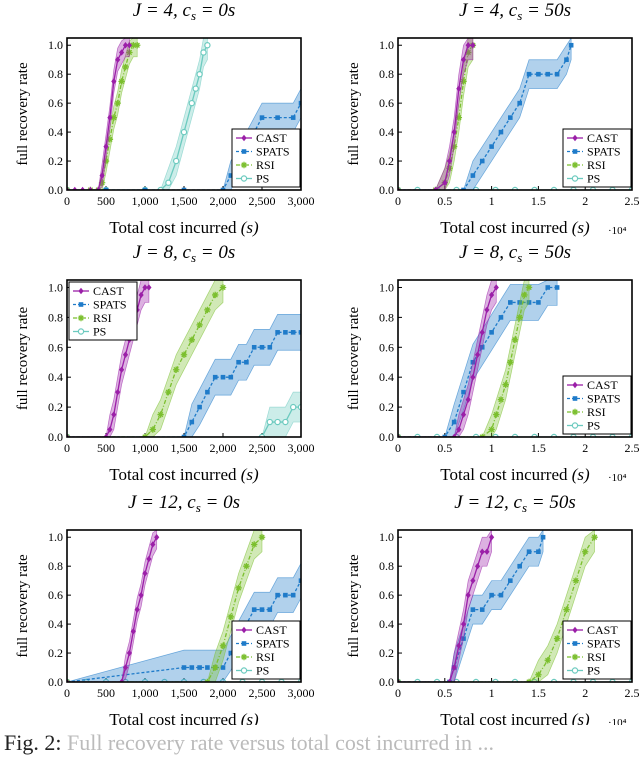 The height and width of the screenshot is (759, 640). What do you see at coordinates (593, 426) in the screenshot?
I see `legend-label-ps: PS` at bounding box center [593, 426].